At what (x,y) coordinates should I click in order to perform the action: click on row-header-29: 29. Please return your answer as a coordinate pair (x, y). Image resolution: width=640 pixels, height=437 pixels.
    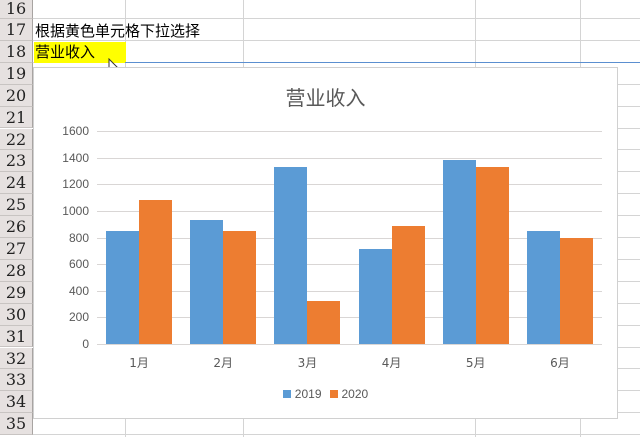
    Looking at the image, I should click on (16, 292).